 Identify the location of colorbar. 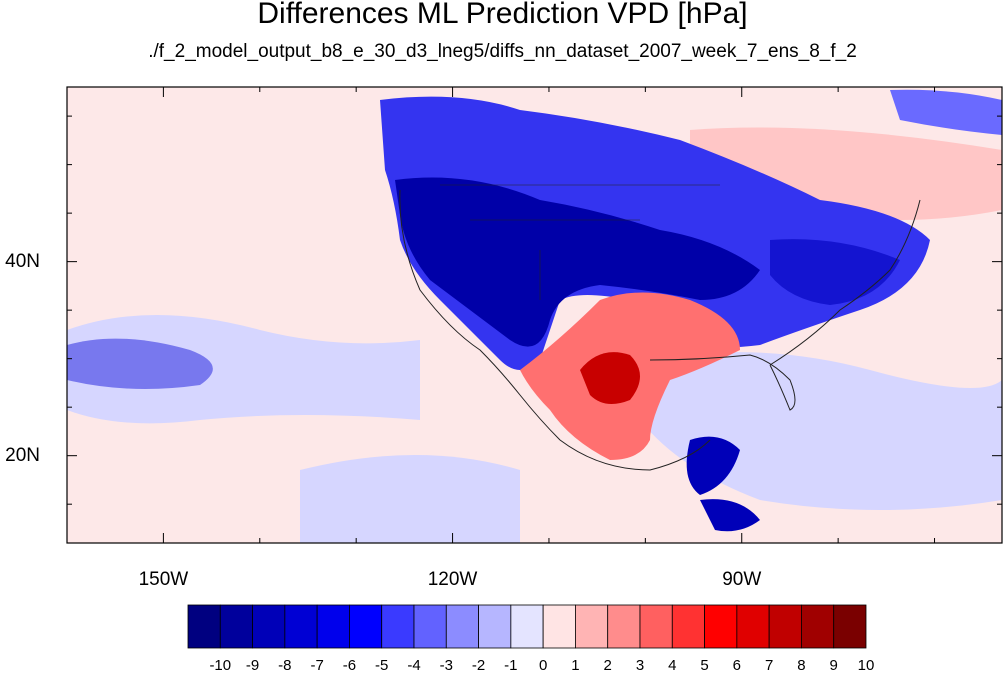
(527, 626).